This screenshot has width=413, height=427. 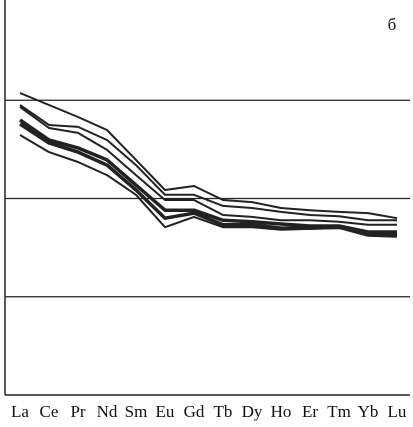 I want to click on x-tick-label: Tm, so click(x=339, y=411).